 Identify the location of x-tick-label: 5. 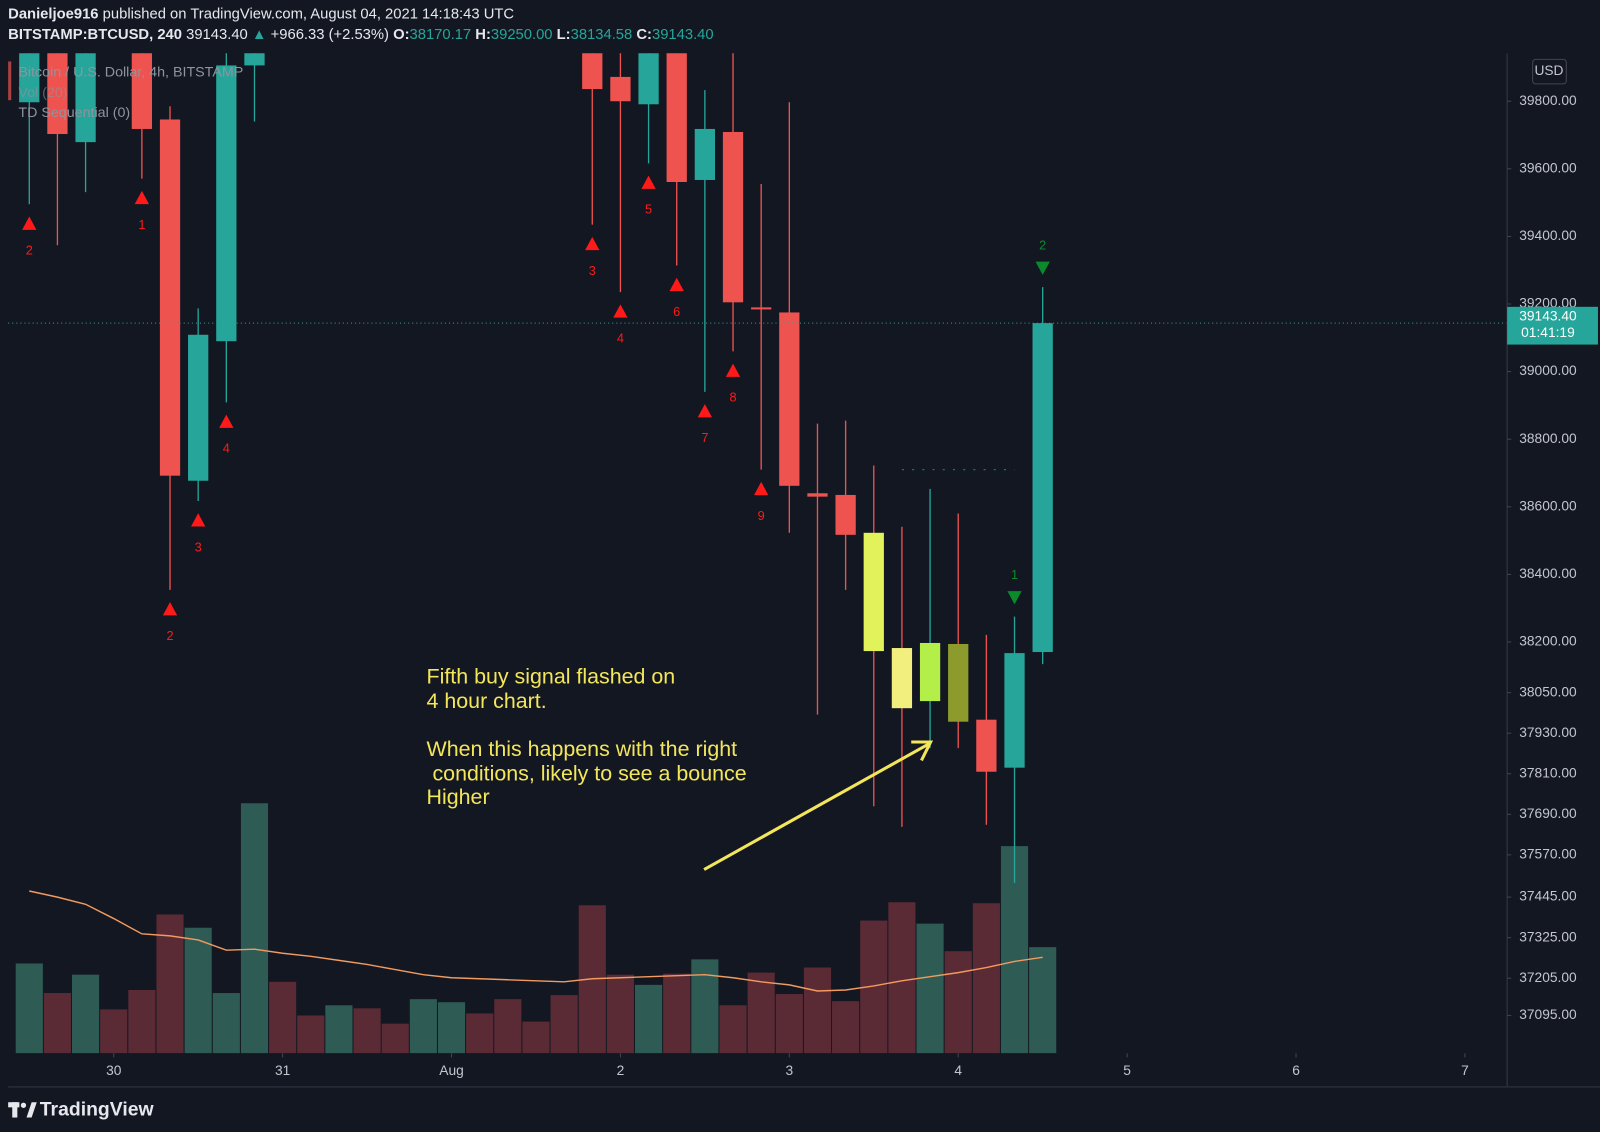
(1127, 1070).